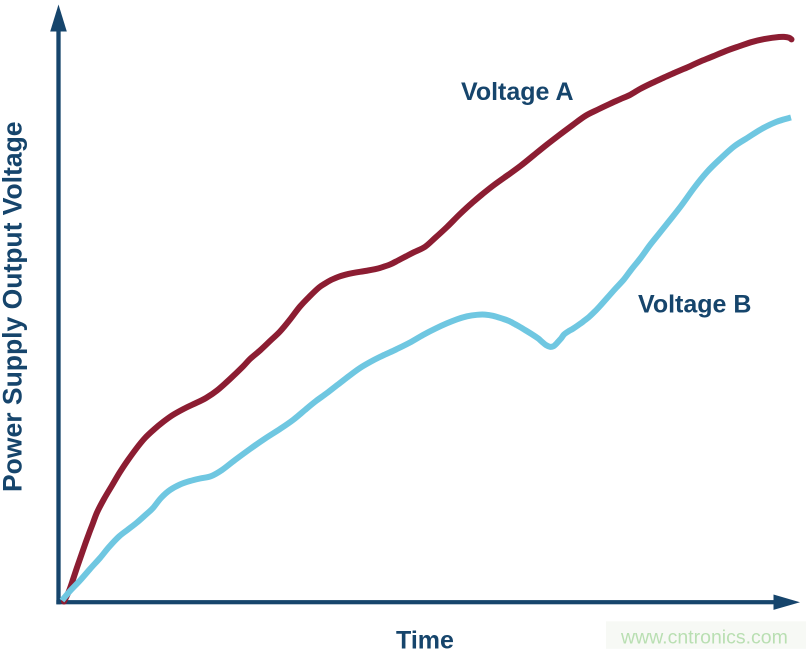 This screenshot has width=806, height=653. Describe the element at coordinates (425, 640) in the screenshot. I see `svg-text: Time` at that location.